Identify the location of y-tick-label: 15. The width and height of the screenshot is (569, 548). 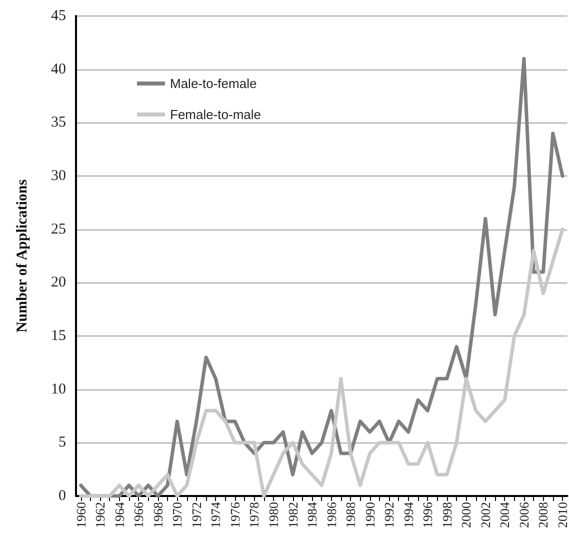
(58, 336).